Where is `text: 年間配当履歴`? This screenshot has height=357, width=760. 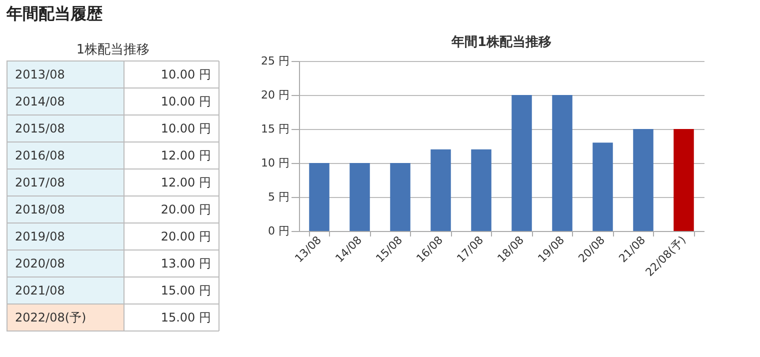
text: 年間配当履歴 is located at coordinates (54, 13).